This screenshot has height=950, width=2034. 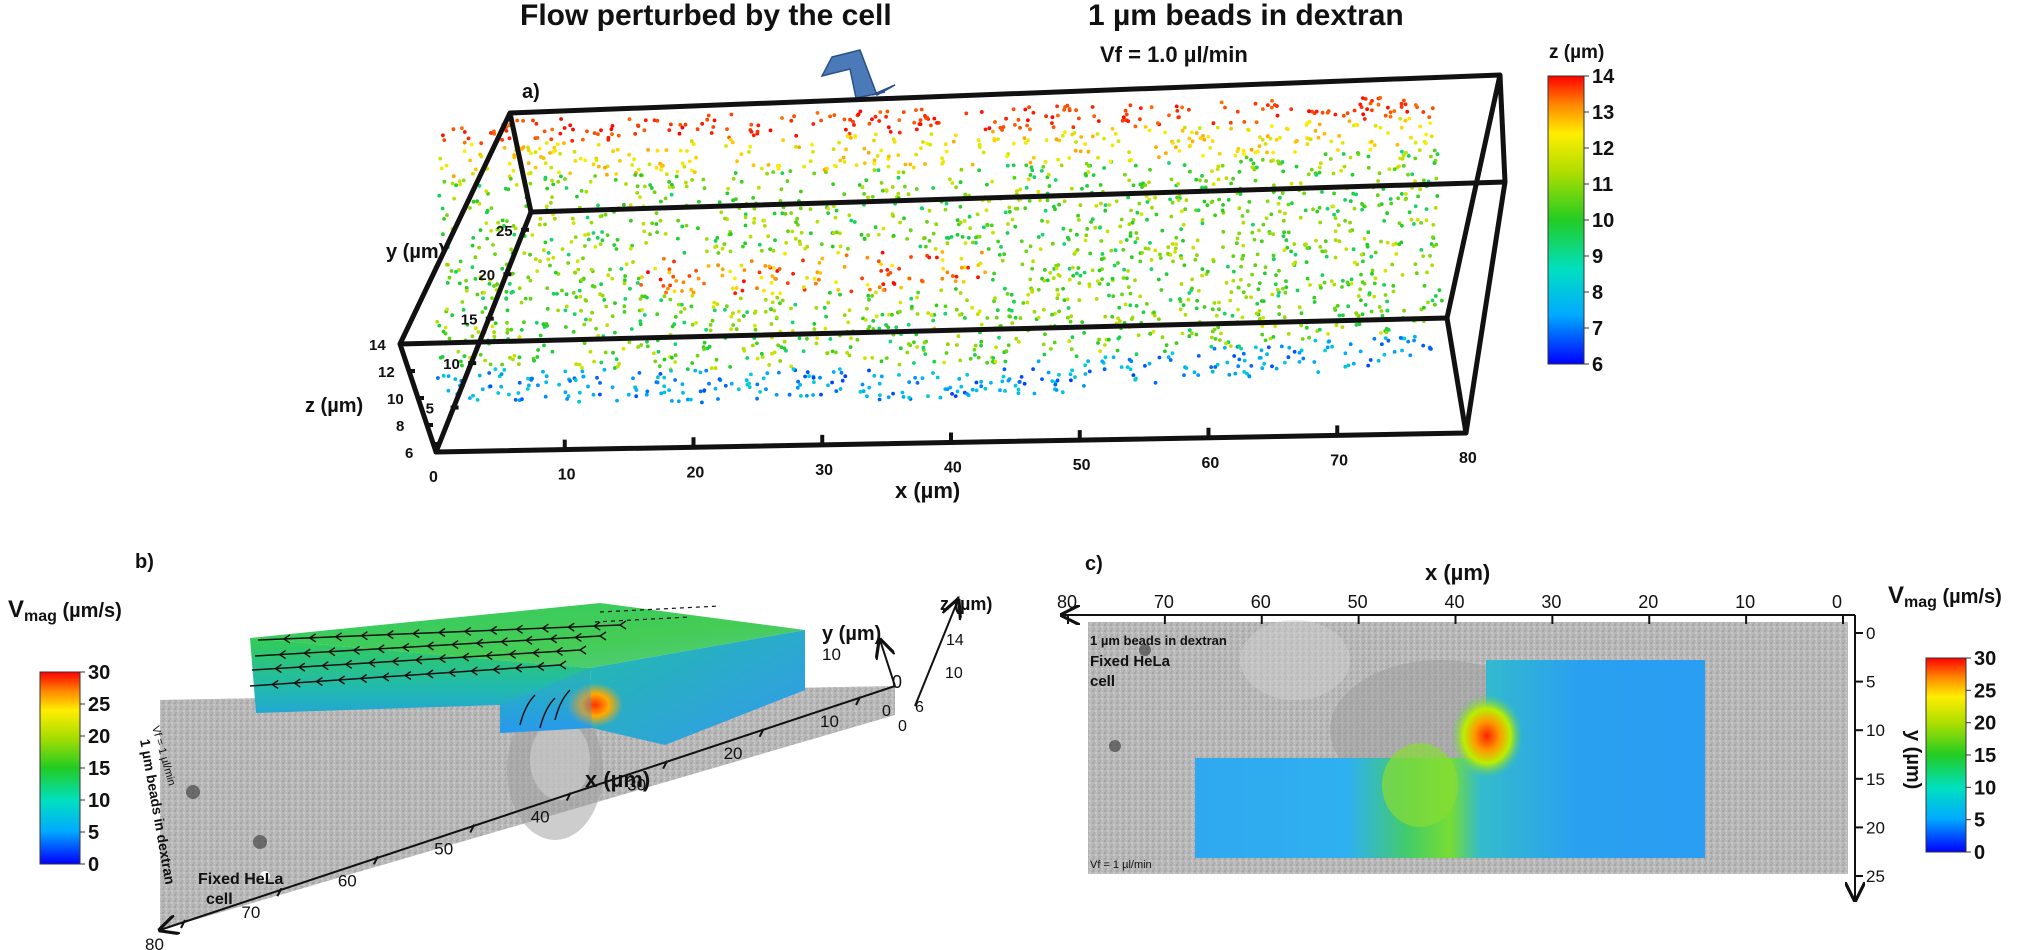 I want to click on colorbar-vmag-b-gradient, so click(x=60, y=768).